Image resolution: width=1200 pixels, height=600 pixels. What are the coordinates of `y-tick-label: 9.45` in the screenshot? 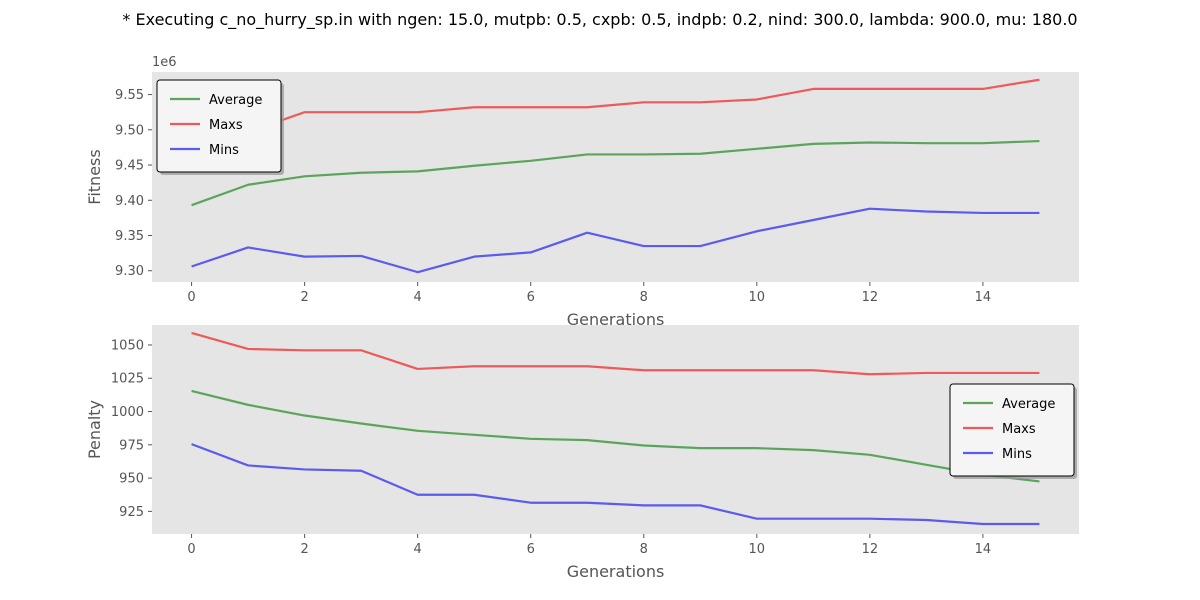 It's located at (129, 166).